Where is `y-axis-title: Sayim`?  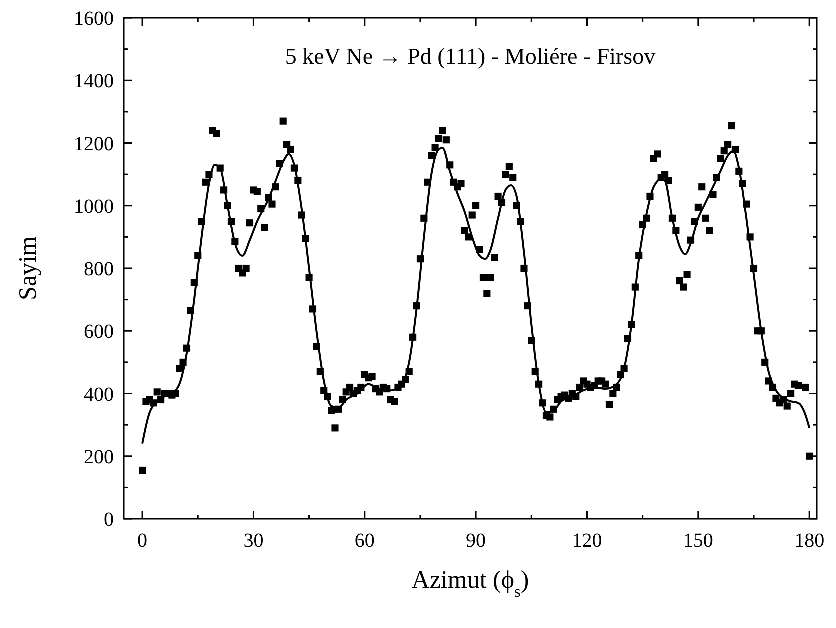
y-axis-title: Sayim is located at coordinates (28, 268).